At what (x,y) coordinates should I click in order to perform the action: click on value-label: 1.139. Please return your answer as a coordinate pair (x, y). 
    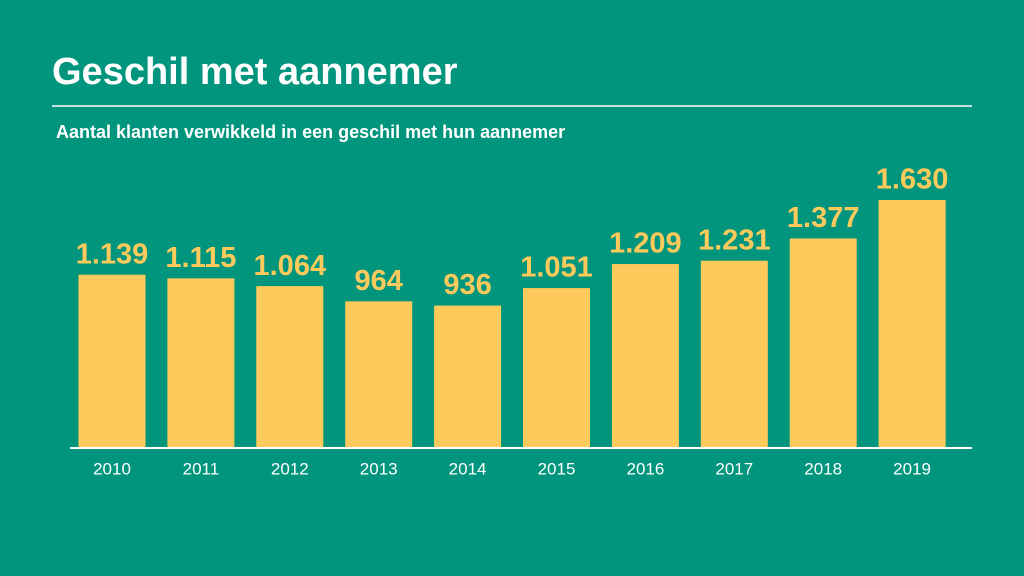
    Looking at the image, I should click on (112, 254).